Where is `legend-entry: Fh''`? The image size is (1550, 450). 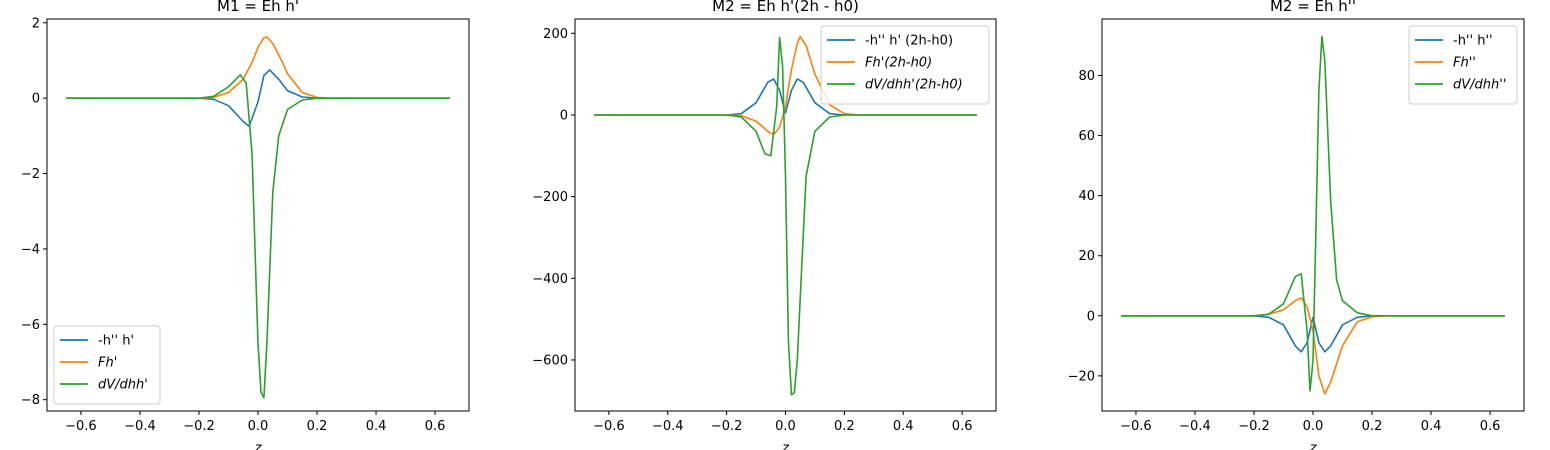 legend-entry: Fh'' is located at coordinates (1464, 63).